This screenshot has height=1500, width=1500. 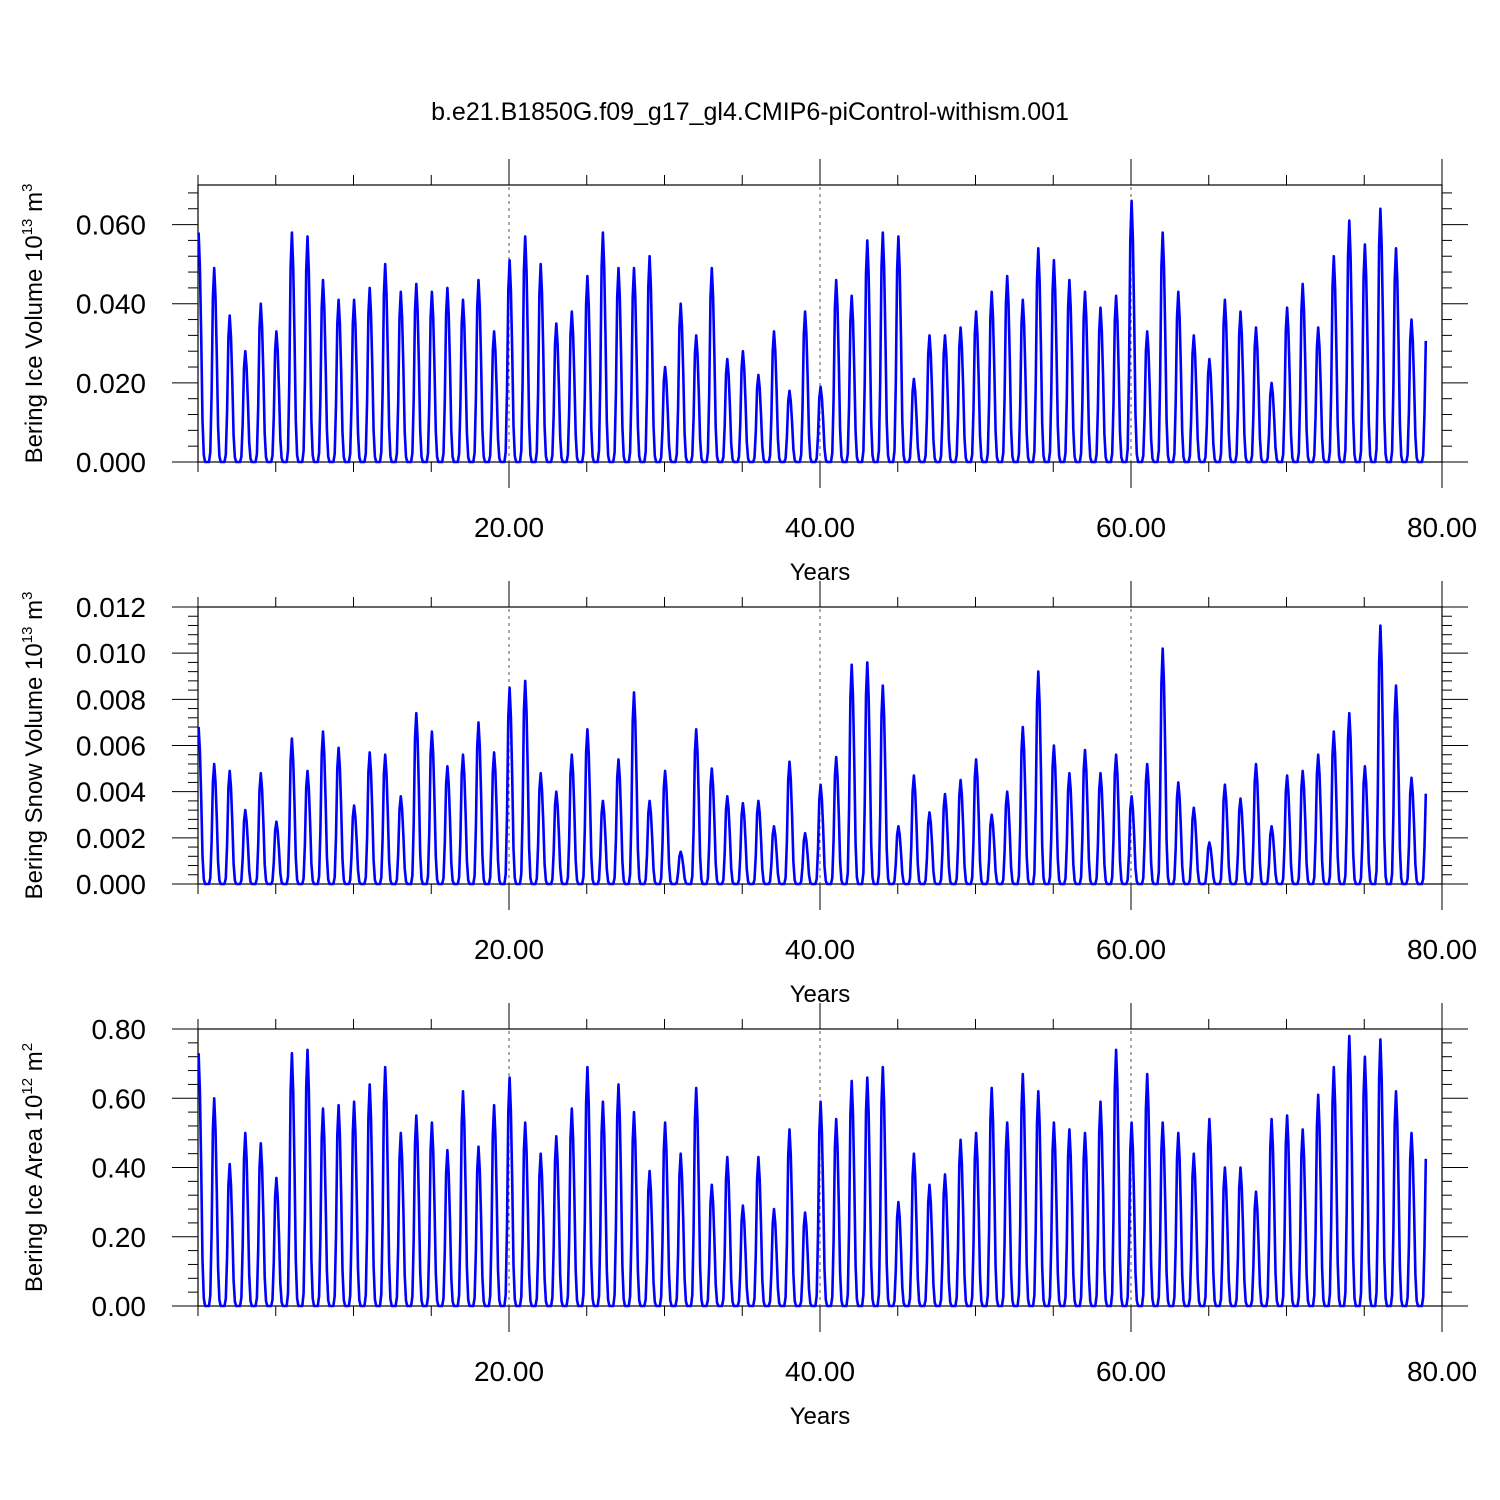 What do you see at coordinates (119, 1098) in the screenshot?
I see `y-tick-label: 0.60` at bounding box center [119, 1098].